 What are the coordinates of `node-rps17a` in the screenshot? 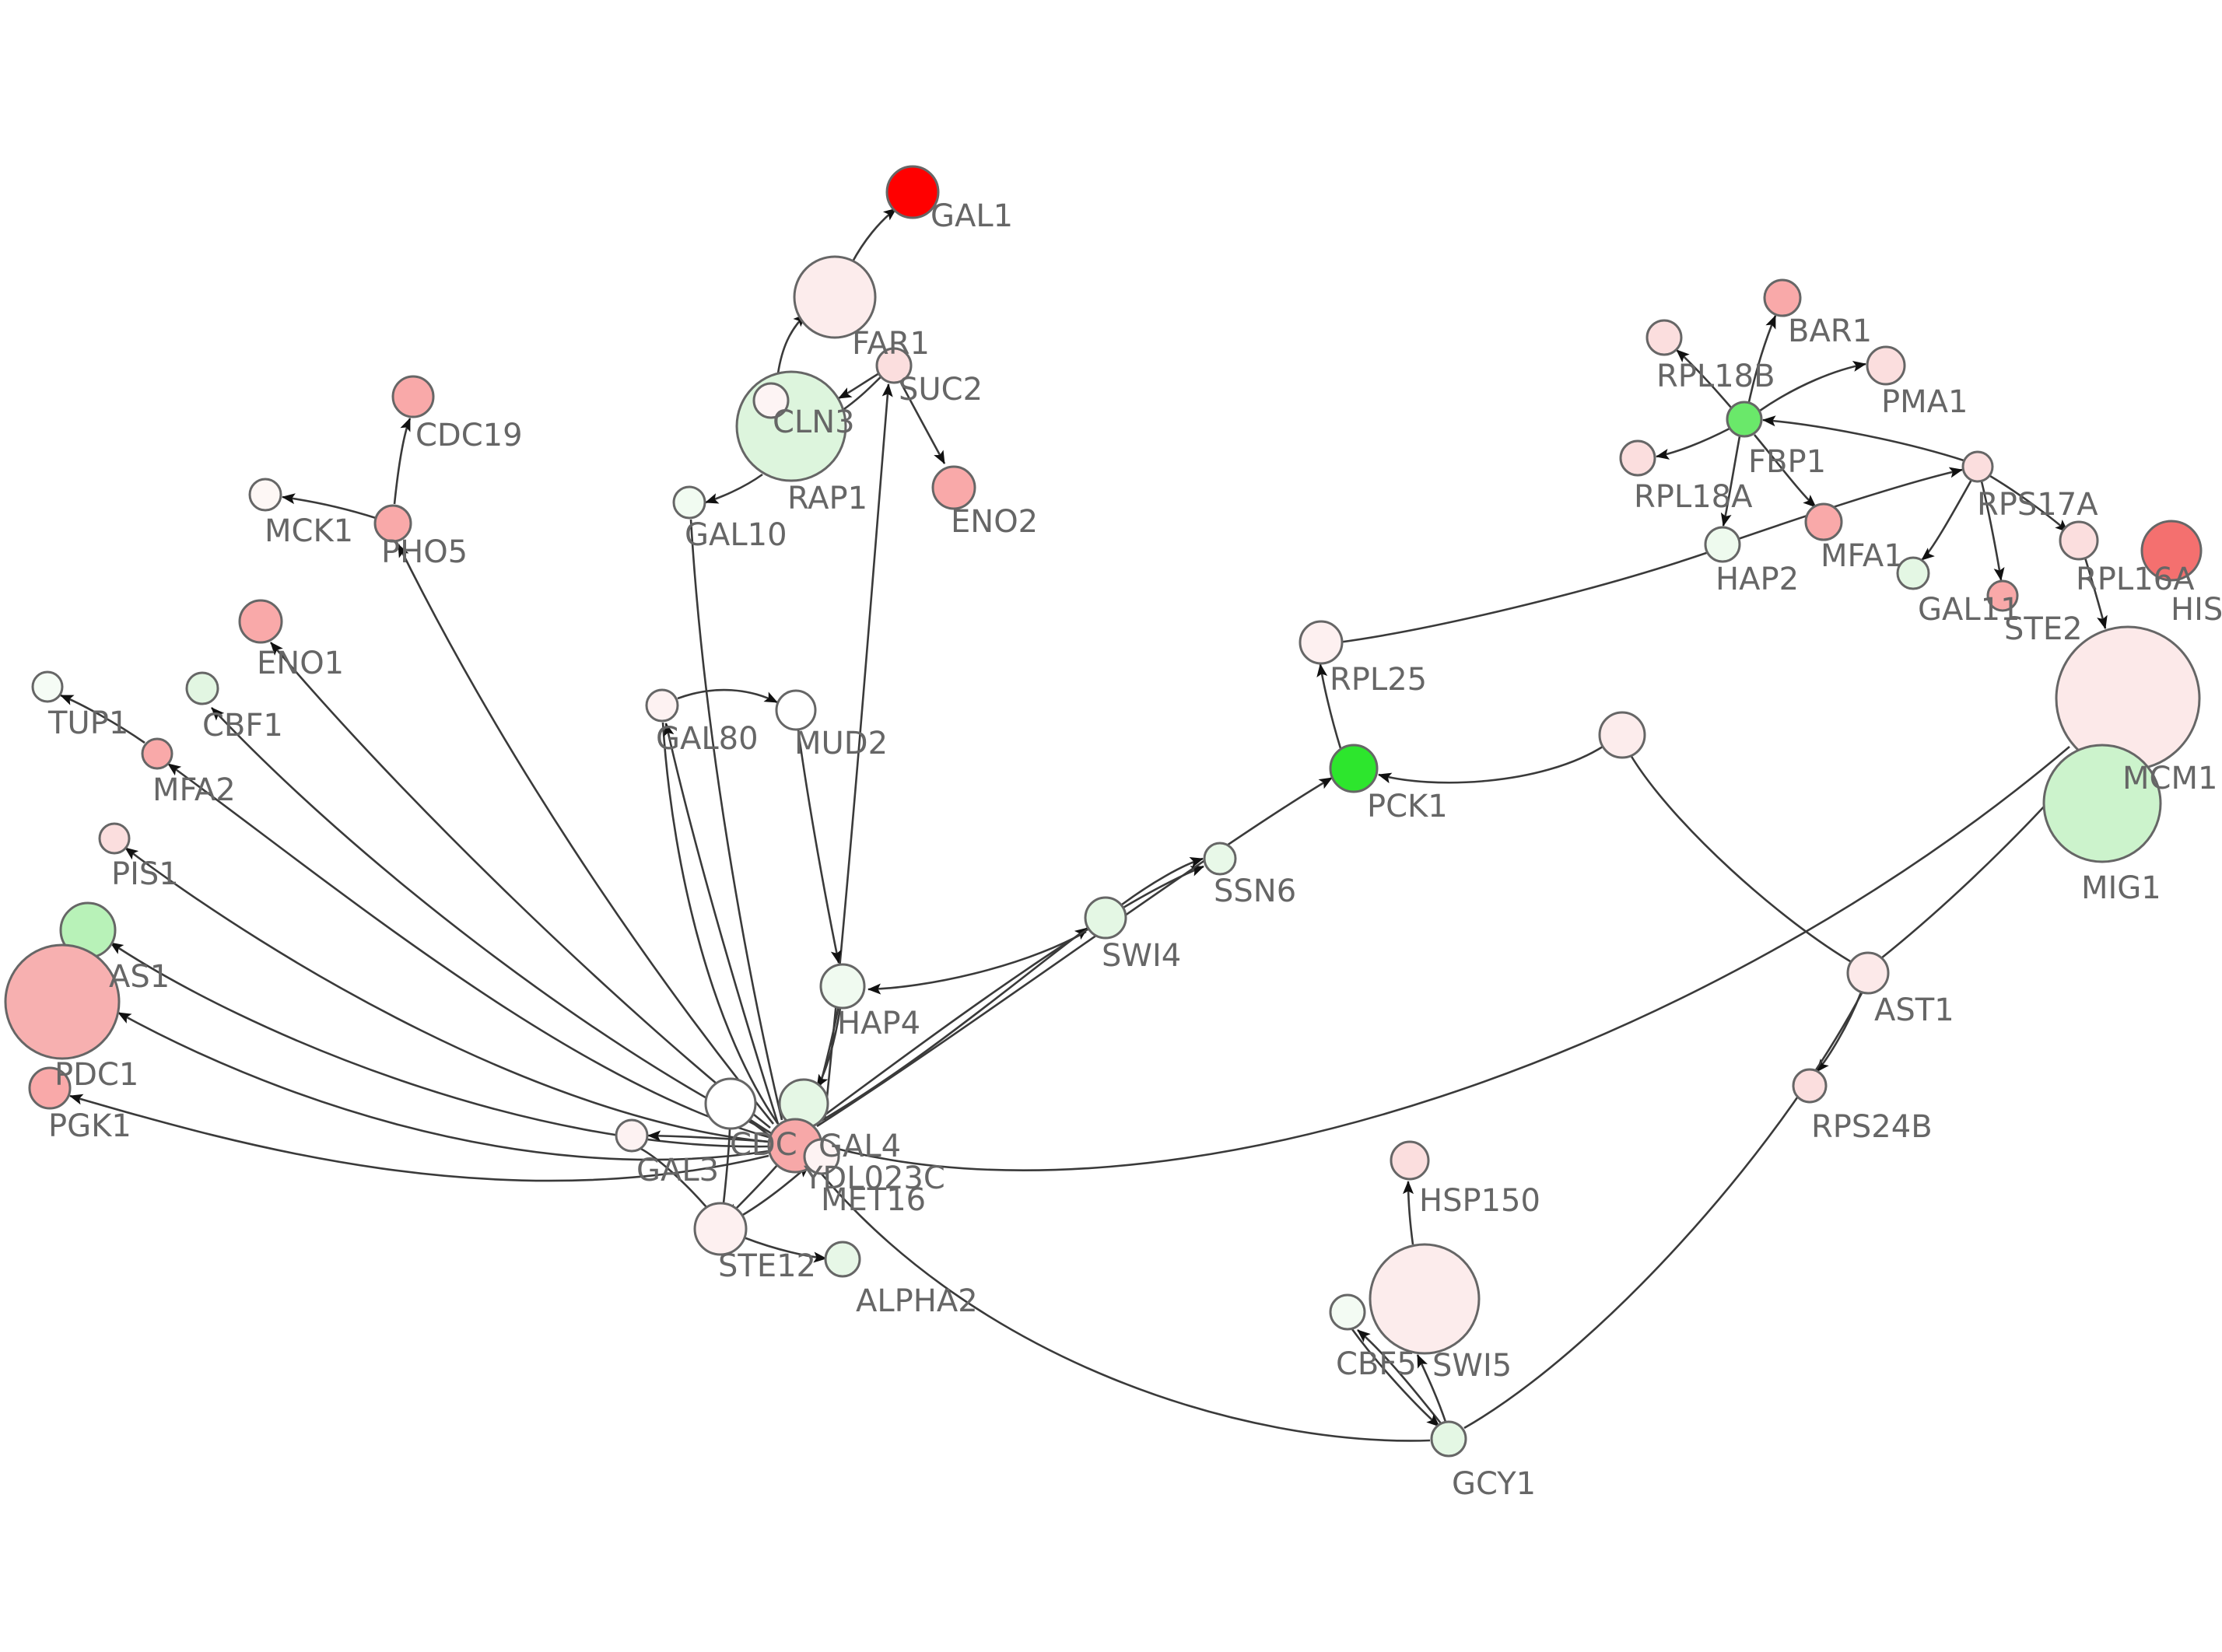 It's located at (1977, 467).